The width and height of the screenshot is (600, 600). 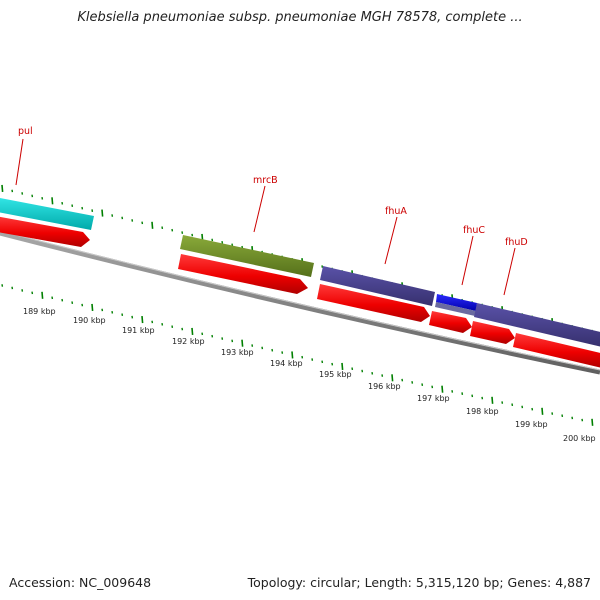 What do you see at coordinates (80, 582) in the screenshot?
I see `accession-text: Accession: NC_009648` at bounding box center [80, 582].